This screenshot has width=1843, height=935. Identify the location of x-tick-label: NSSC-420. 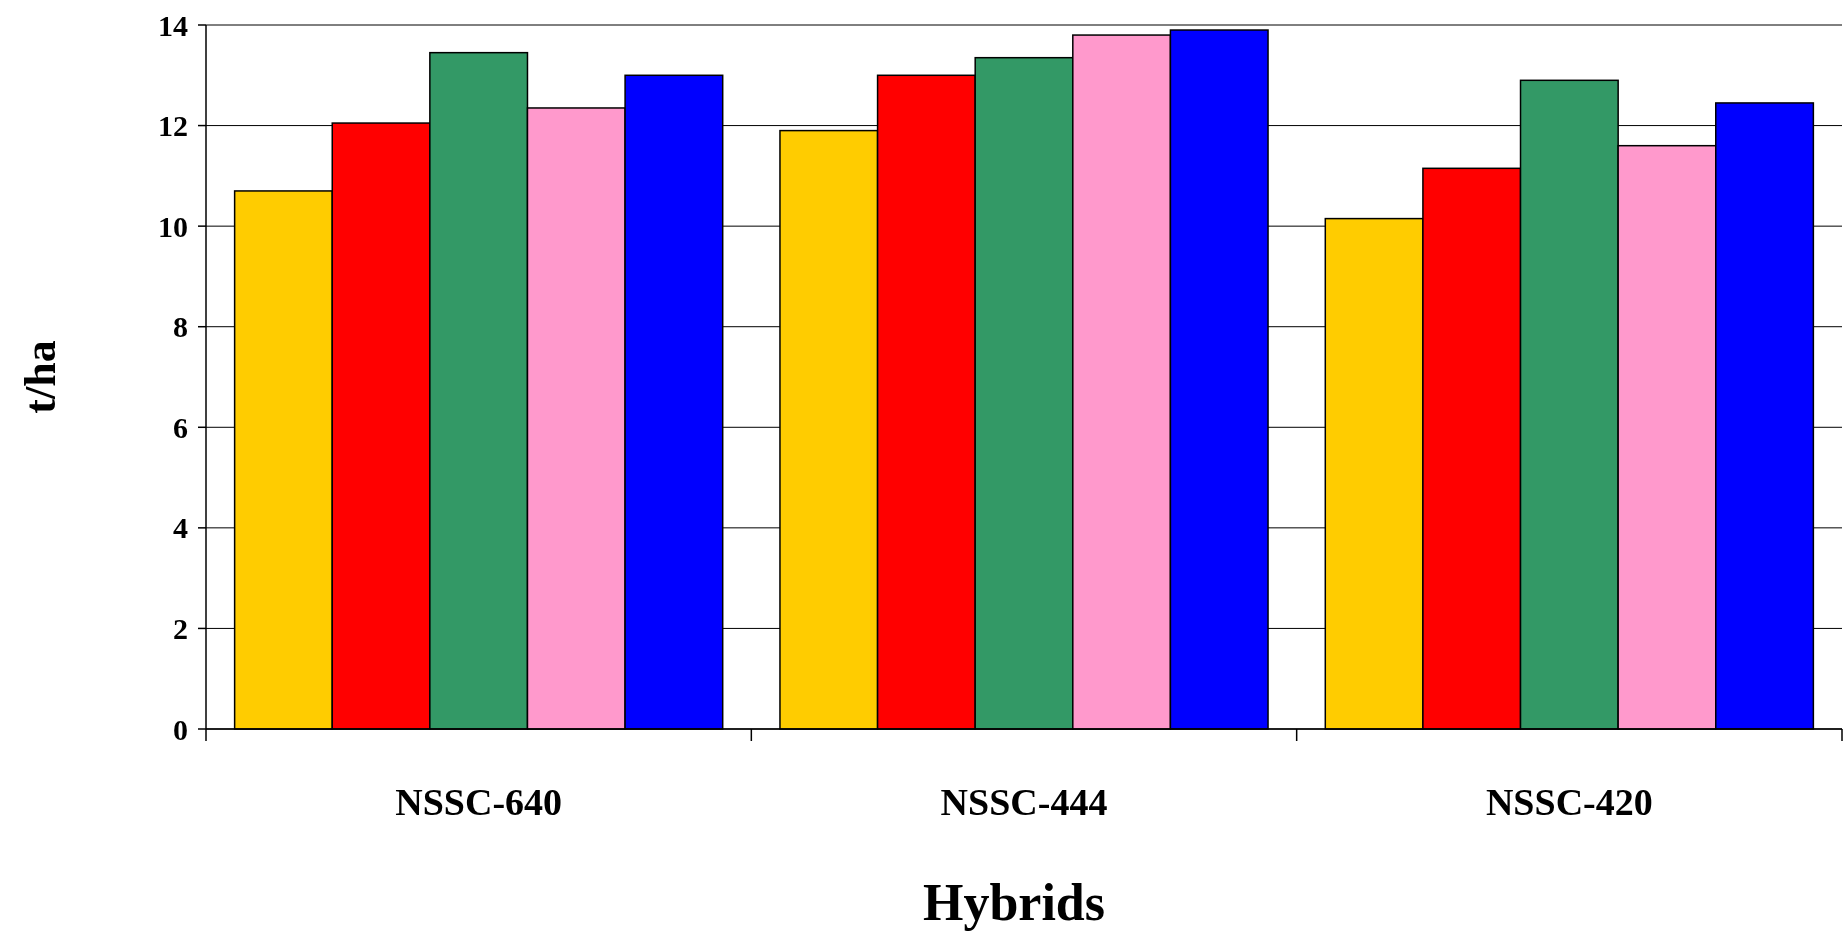
(1569, 802).